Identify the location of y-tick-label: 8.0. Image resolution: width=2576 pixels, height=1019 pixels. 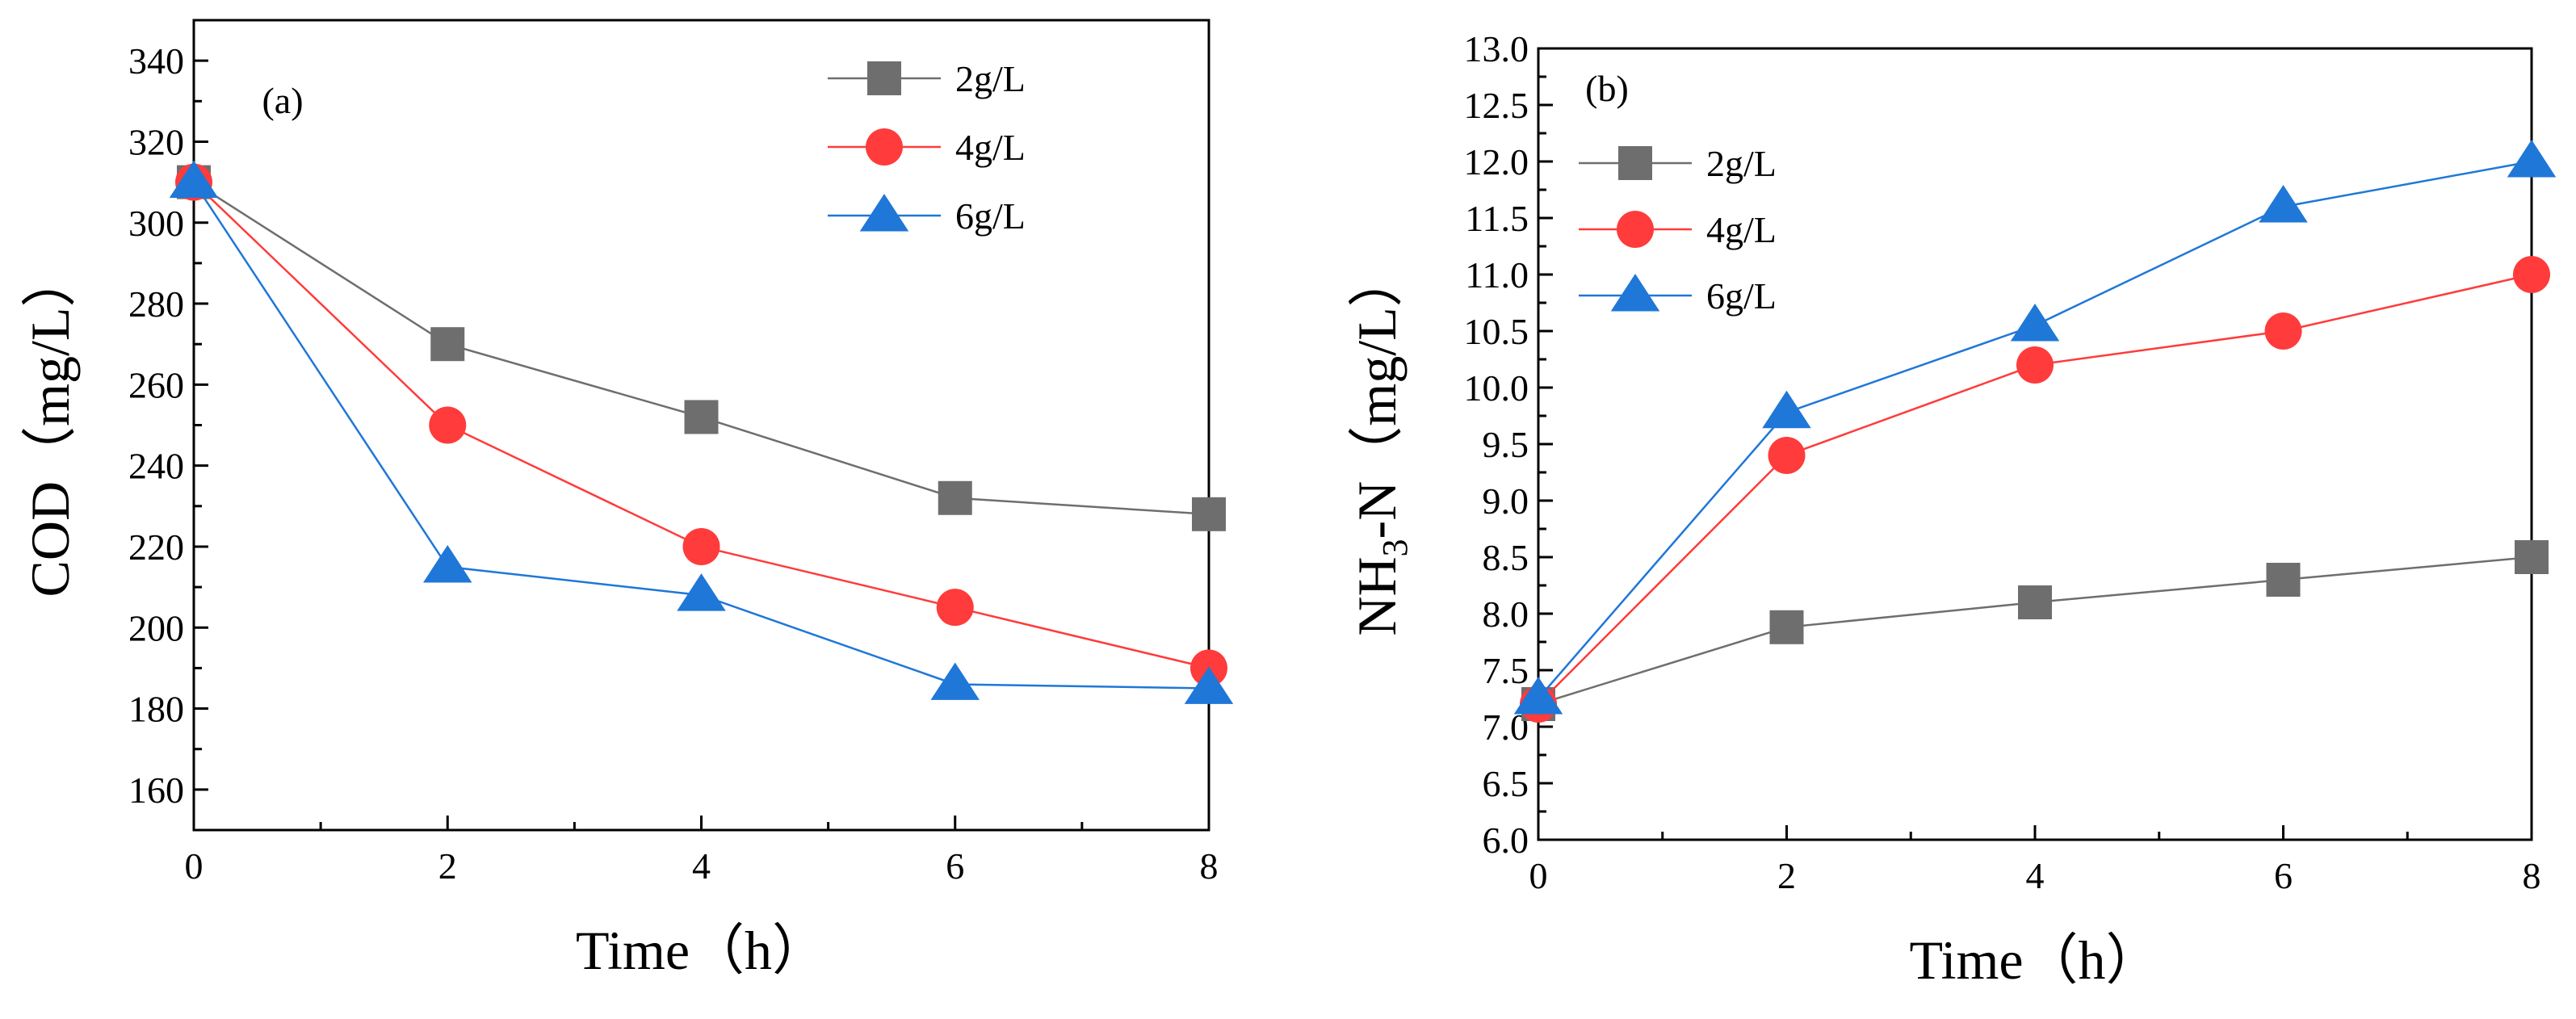
(1506, 614).